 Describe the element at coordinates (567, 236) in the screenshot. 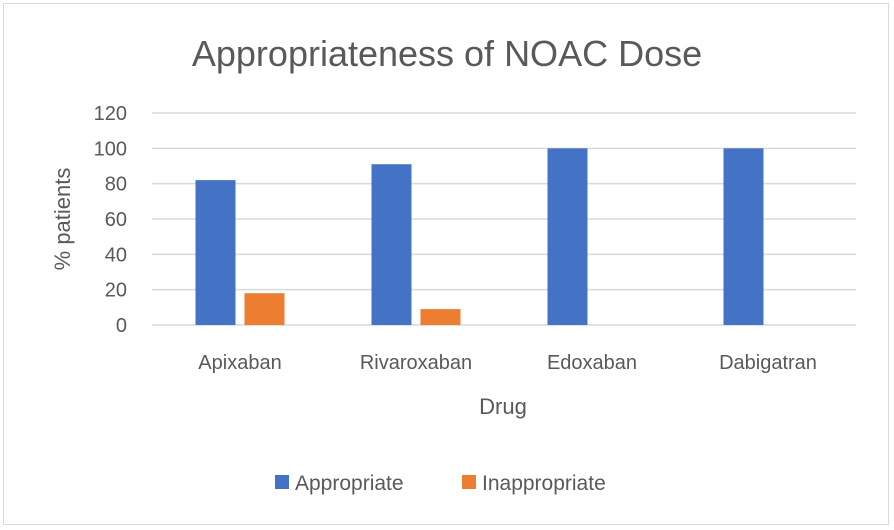

I see `bar-appropriate-edoxaban` at that location.